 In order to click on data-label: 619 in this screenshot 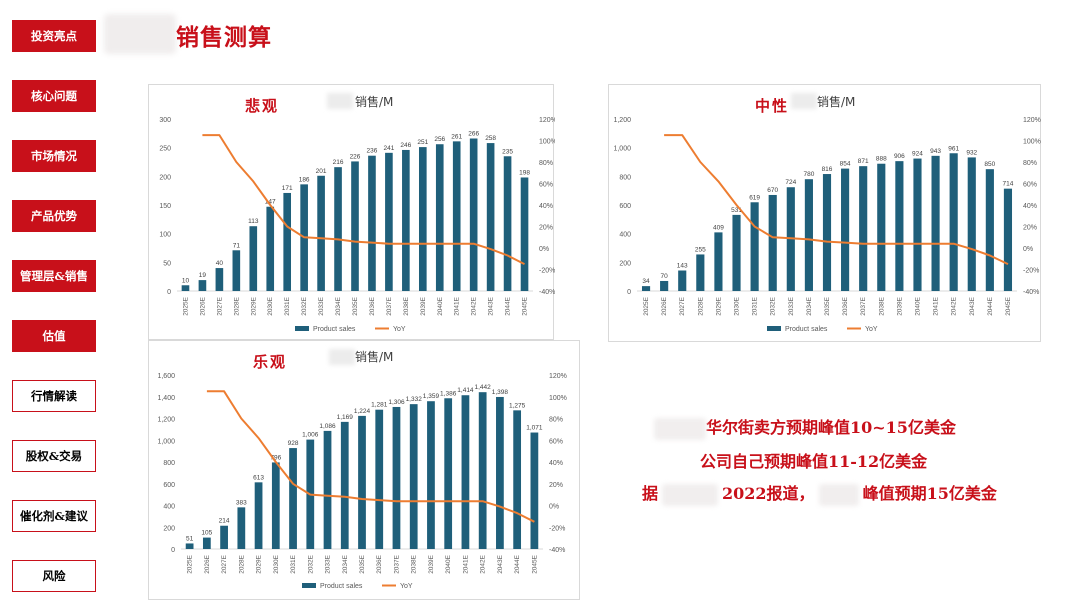, I will do `click(754, 197)`.